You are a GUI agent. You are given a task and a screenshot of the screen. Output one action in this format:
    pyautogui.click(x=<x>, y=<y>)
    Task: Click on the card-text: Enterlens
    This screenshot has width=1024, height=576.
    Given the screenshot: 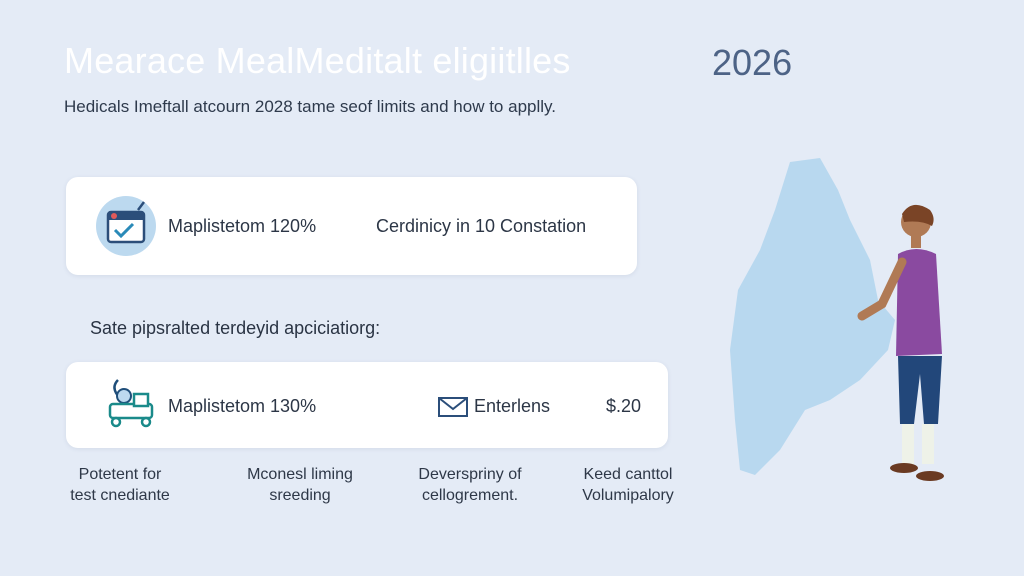 What is the action you would take?
    pyautogui.click(x=512, y=406)
    